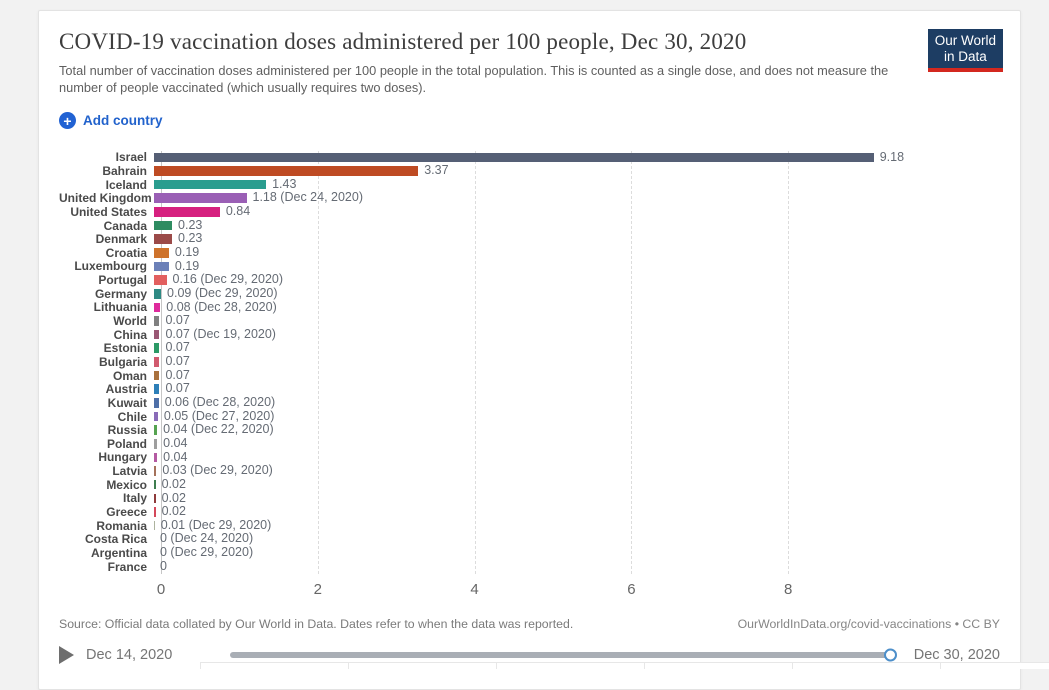  I want to click on bar-row: Chile 0.05 (Dec 27, 2020), so click(529, 416).